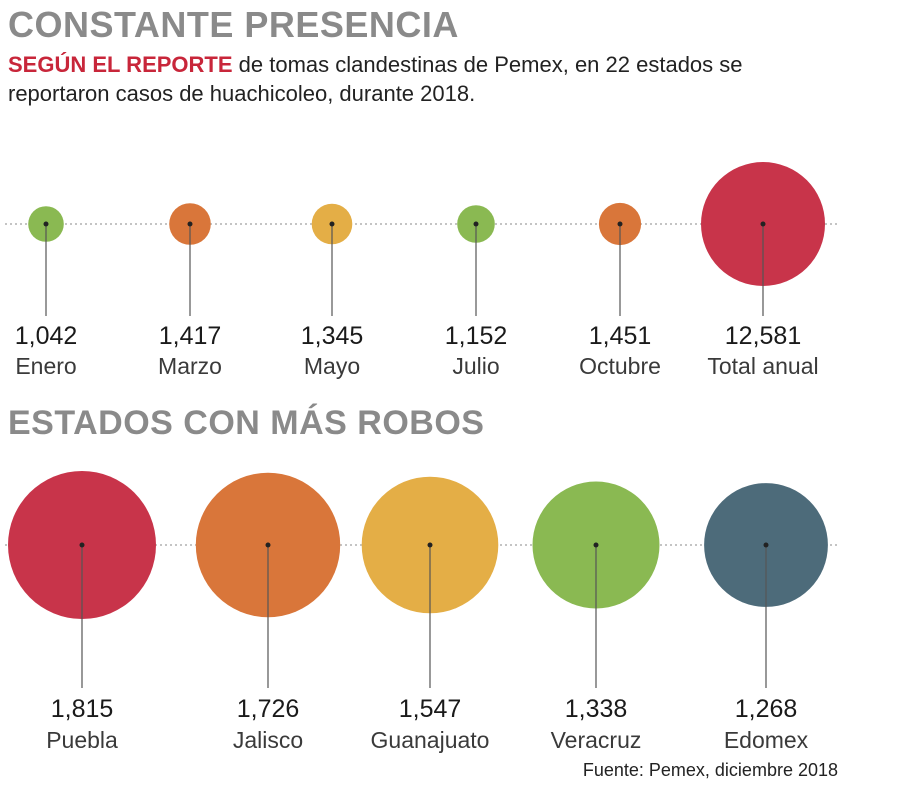  What do you see at coordinates (268, 740) in the screenshot?
I see `category-label: Jalisco` at bounding box center [268, 740].